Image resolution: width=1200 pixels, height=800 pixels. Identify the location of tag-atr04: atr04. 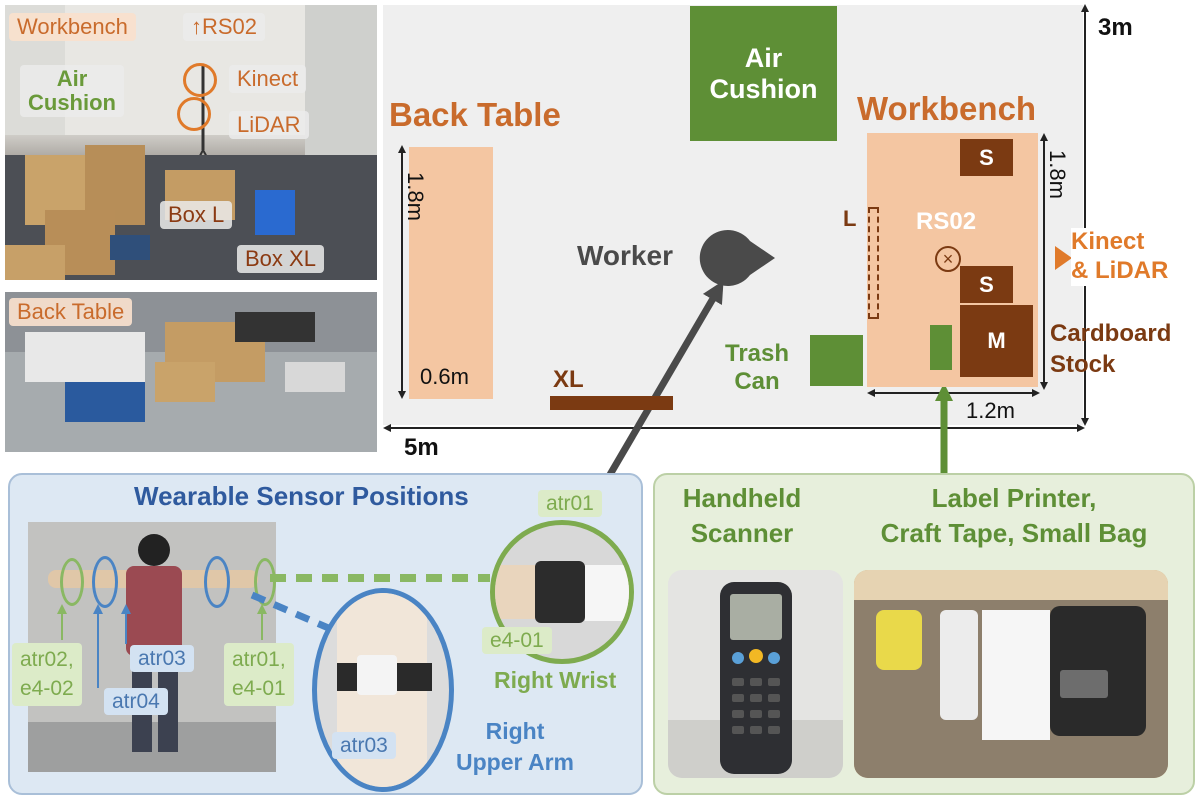
(136, 702).